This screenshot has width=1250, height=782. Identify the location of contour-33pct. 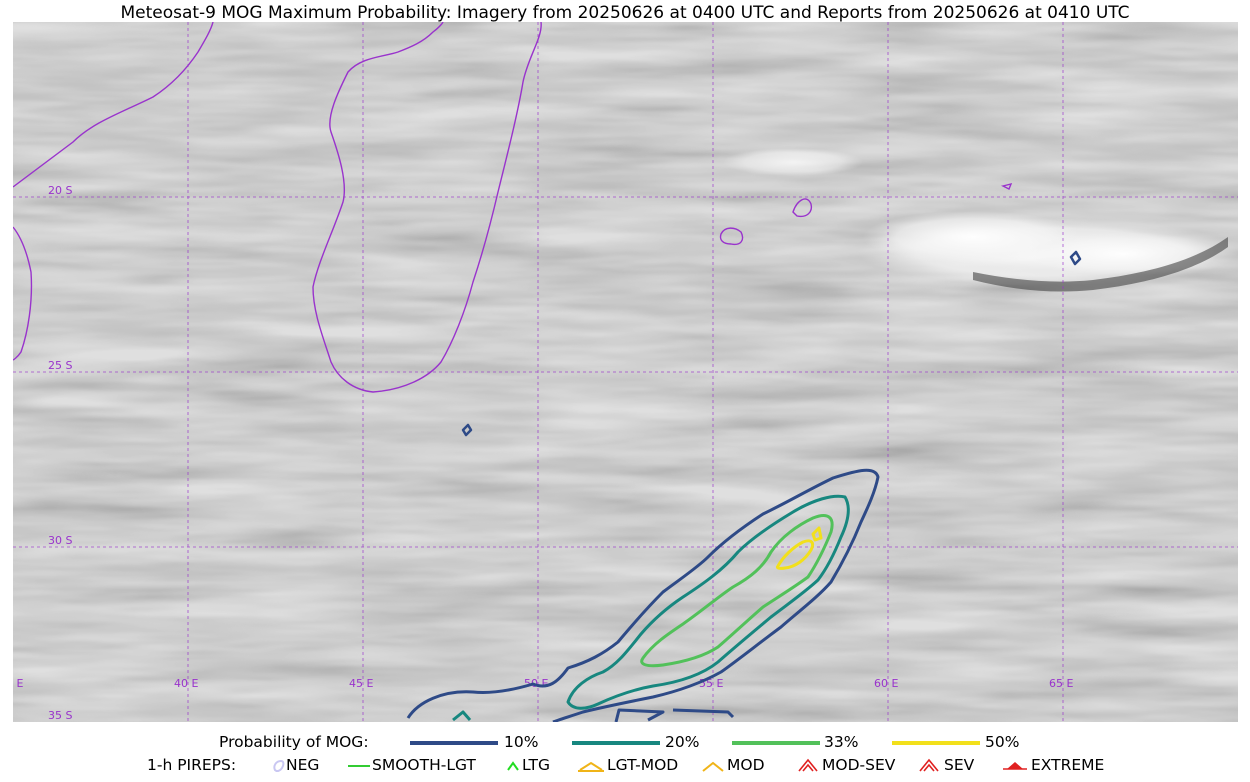
(737, 591).